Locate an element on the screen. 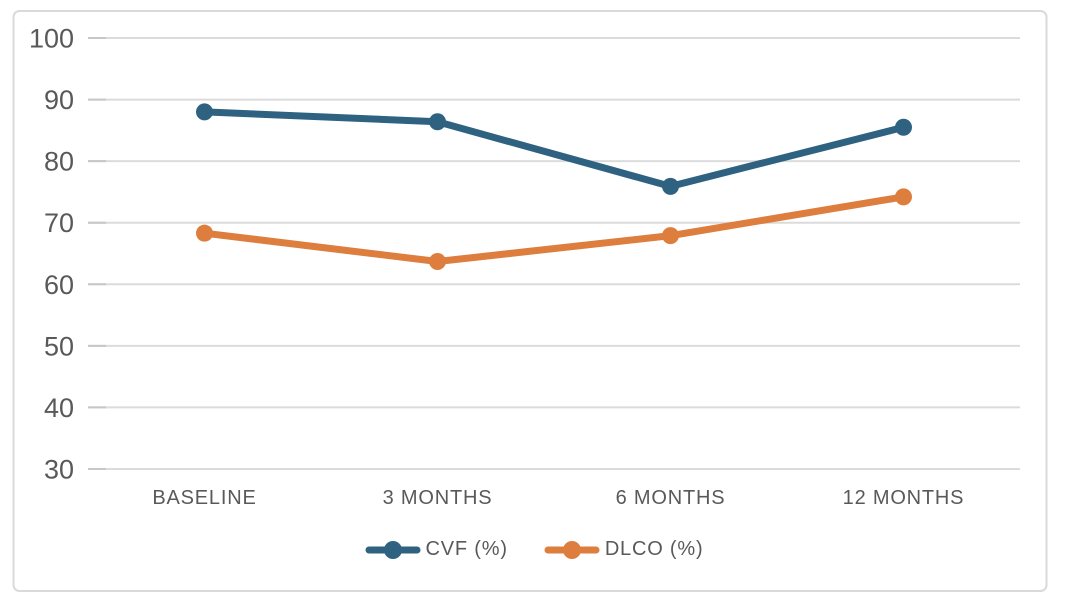 The width and height of the screenshot is (1068, 602). series-line-dlco is located at coordinates (554, 229).